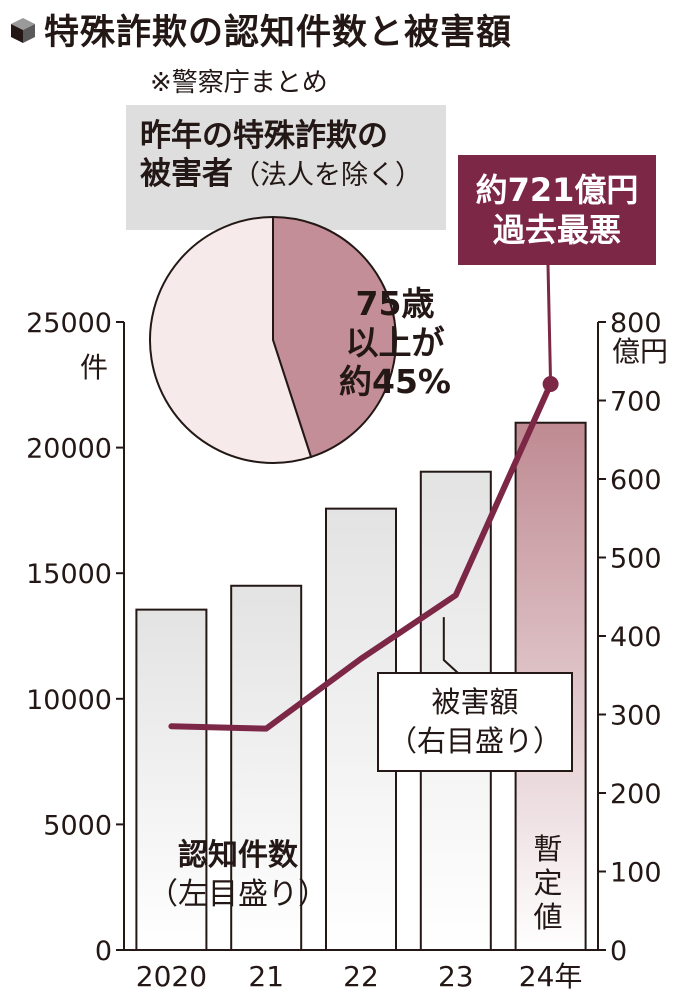  I want to click on pie-label-line1: 75歳, so click(395, 303).